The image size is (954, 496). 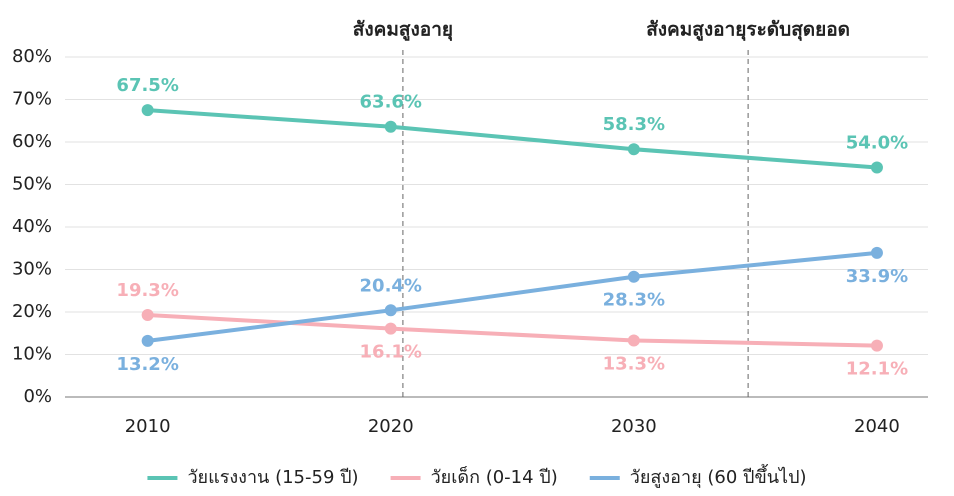 I want to click on data-label: 54.0%, so click(x=877, y=143).